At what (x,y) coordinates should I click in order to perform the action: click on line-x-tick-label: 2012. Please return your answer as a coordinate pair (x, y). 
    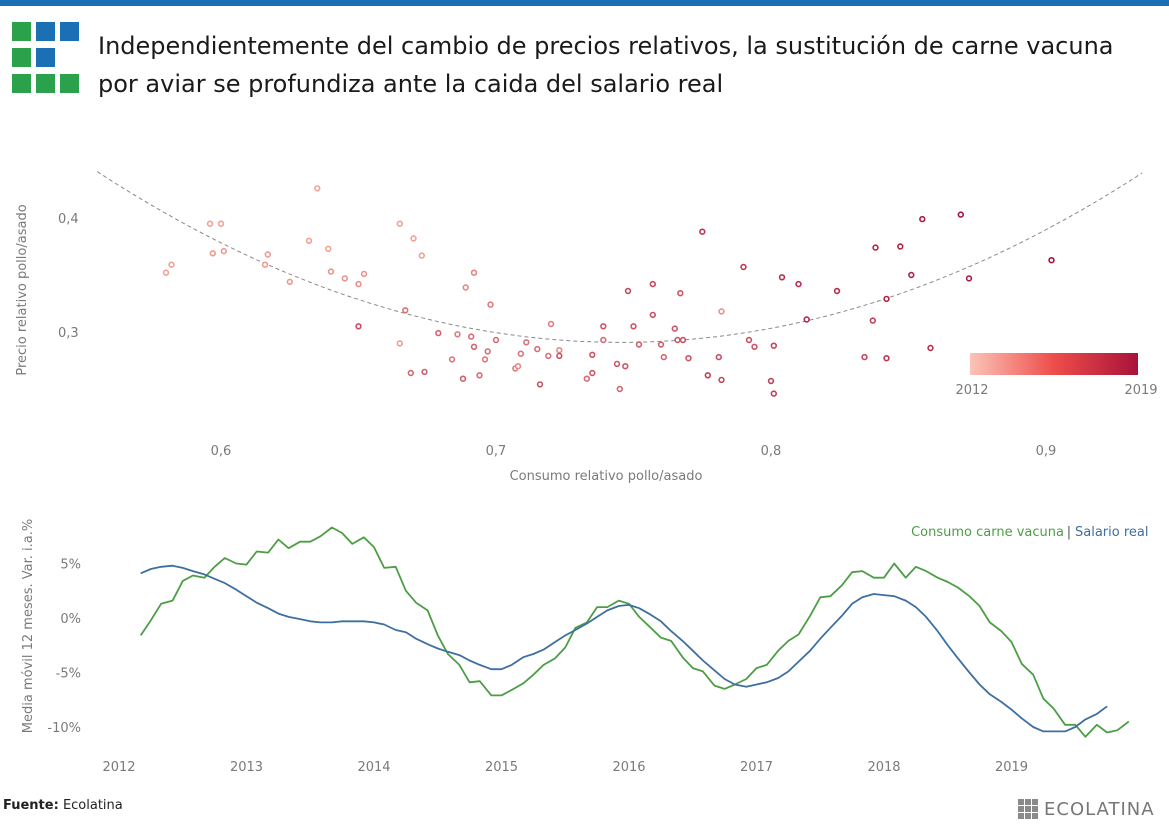
    Looking at the image, I should click on (118, 767).